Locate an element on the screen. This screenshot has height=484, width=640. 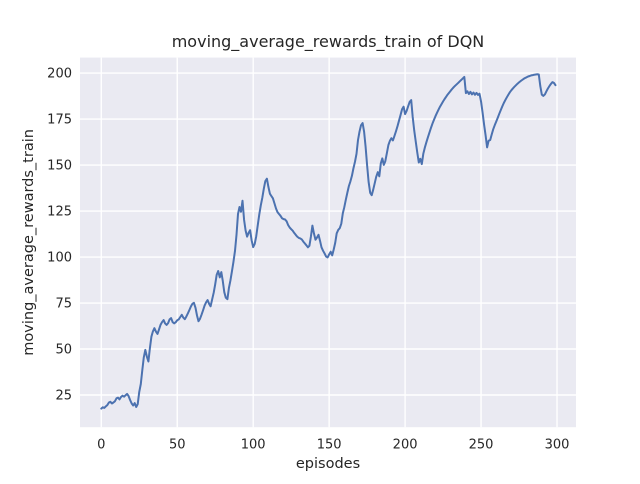
x-tick-label: 250 is located at coordinates (481, 445).